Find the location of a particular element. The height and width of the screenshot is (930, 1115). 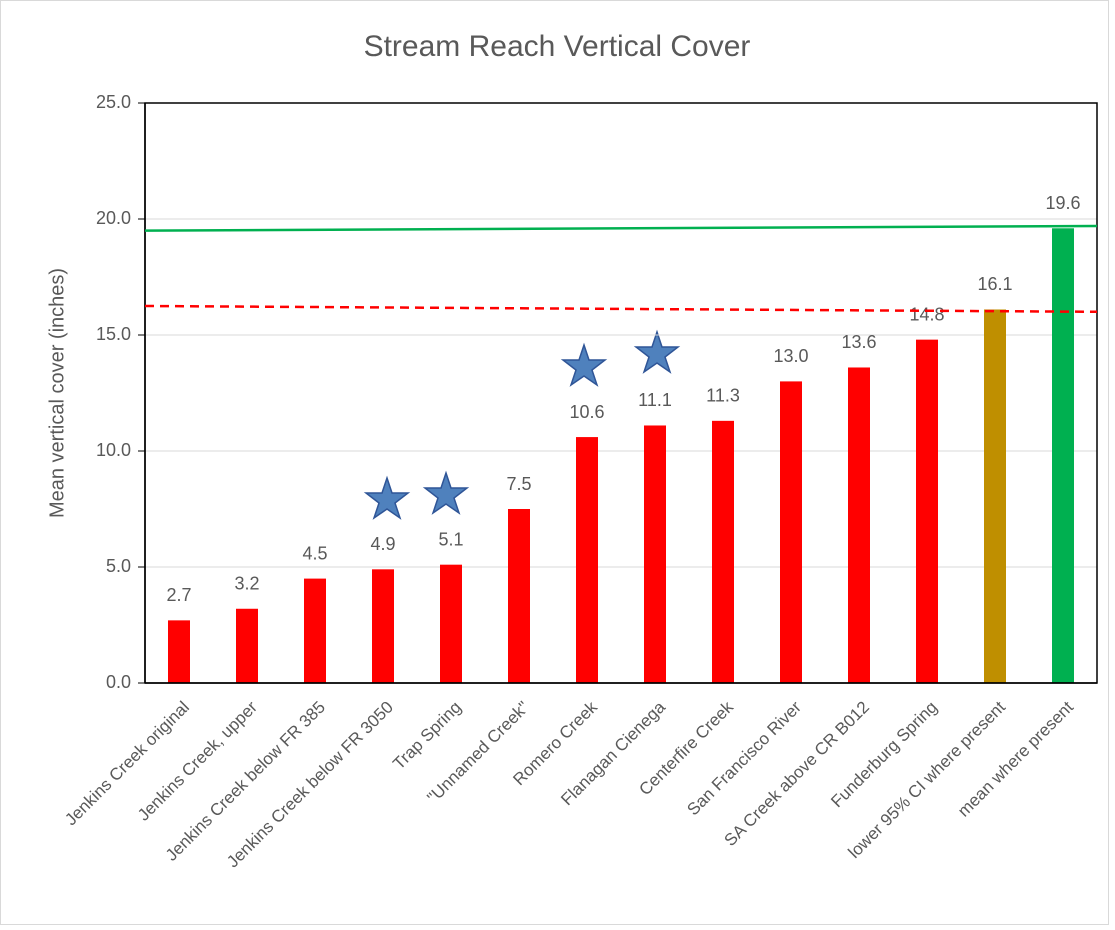

x-tick-label: mean where present is located at coordinates (1015, 758).